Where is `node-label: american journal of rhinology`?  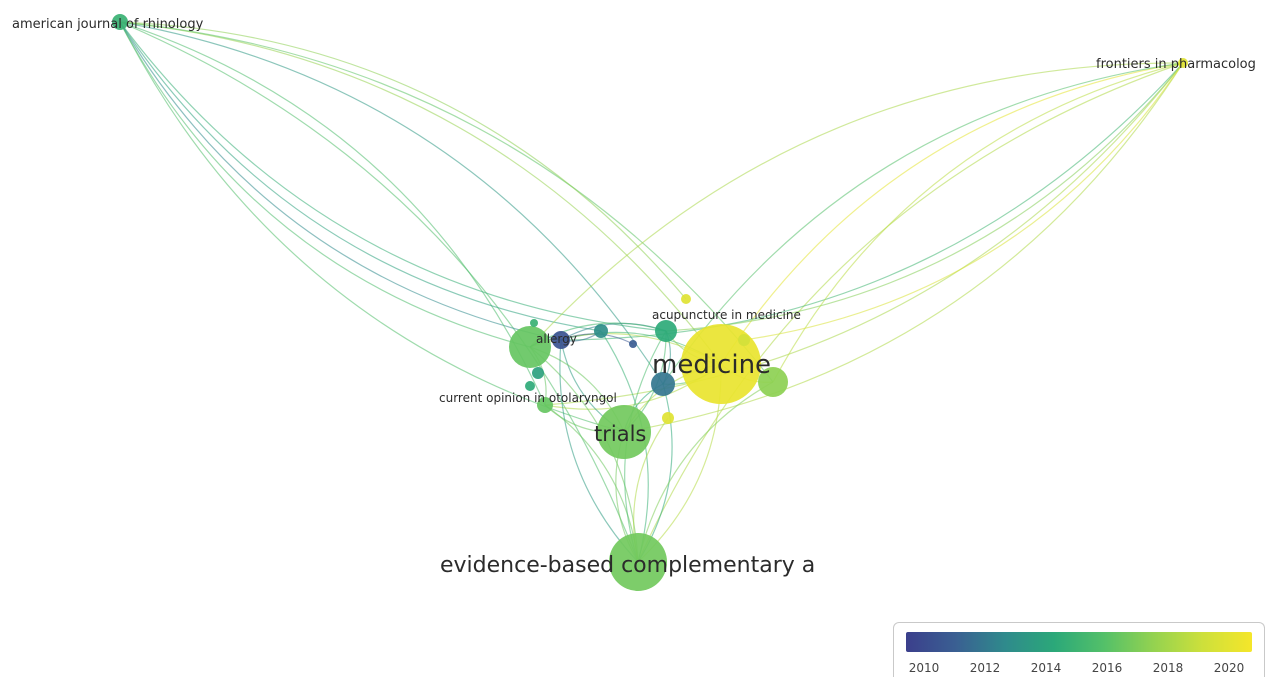 node-label: american journal of rhinology is located at coordinates (108, 24).